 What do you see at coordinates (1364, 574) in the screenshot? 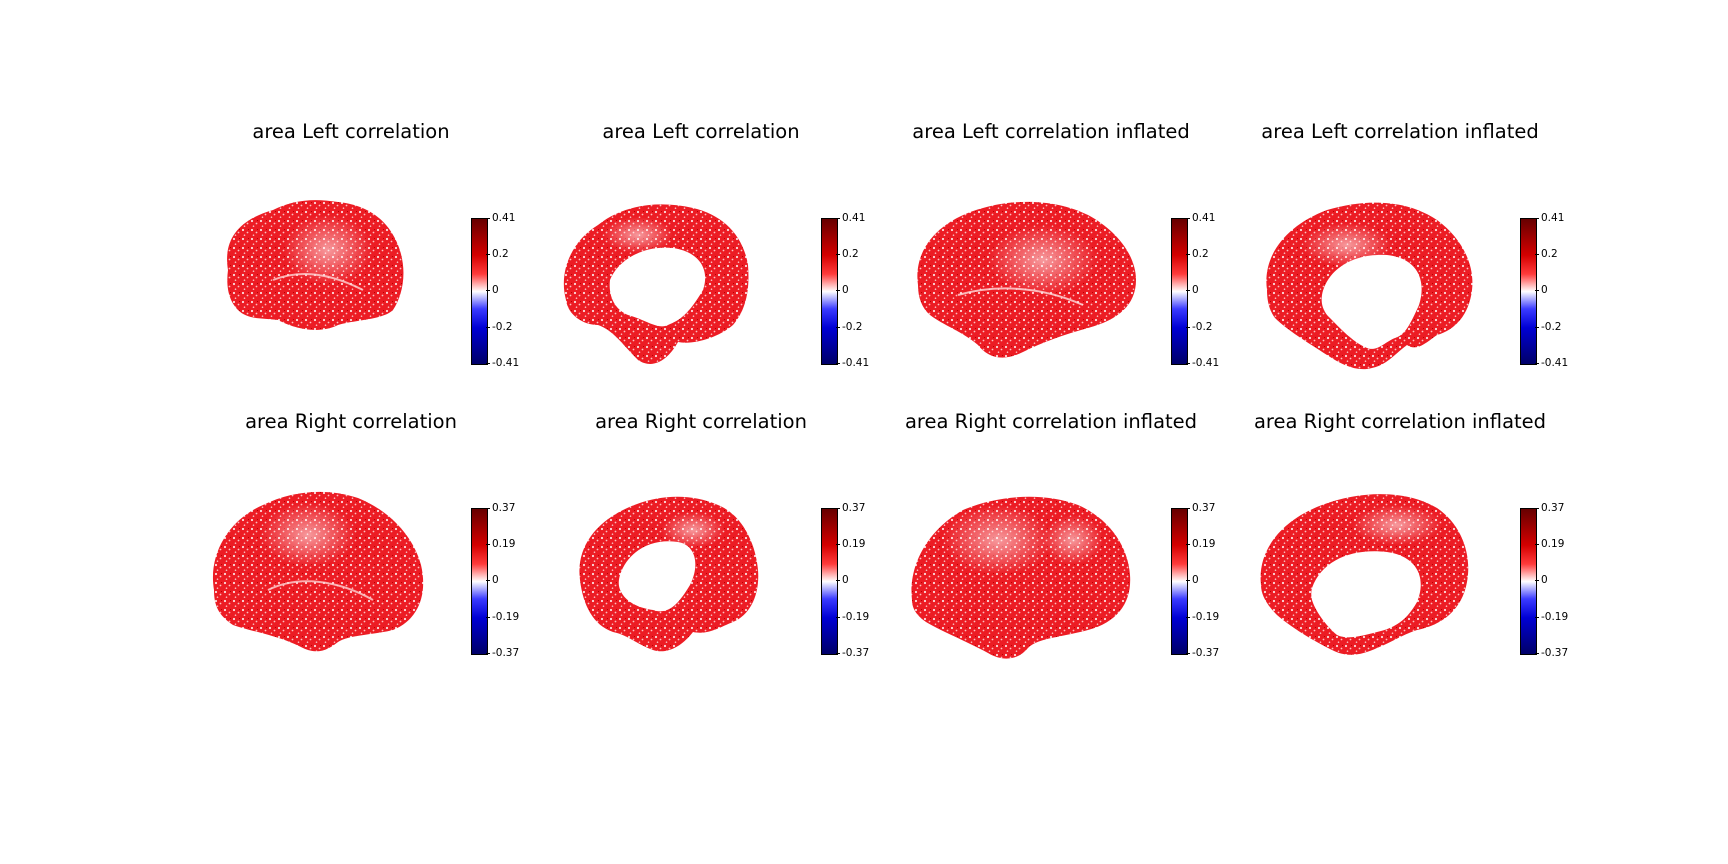
I see `brain-surface-right-medial-inflated` at bounding box center [1364, 574].